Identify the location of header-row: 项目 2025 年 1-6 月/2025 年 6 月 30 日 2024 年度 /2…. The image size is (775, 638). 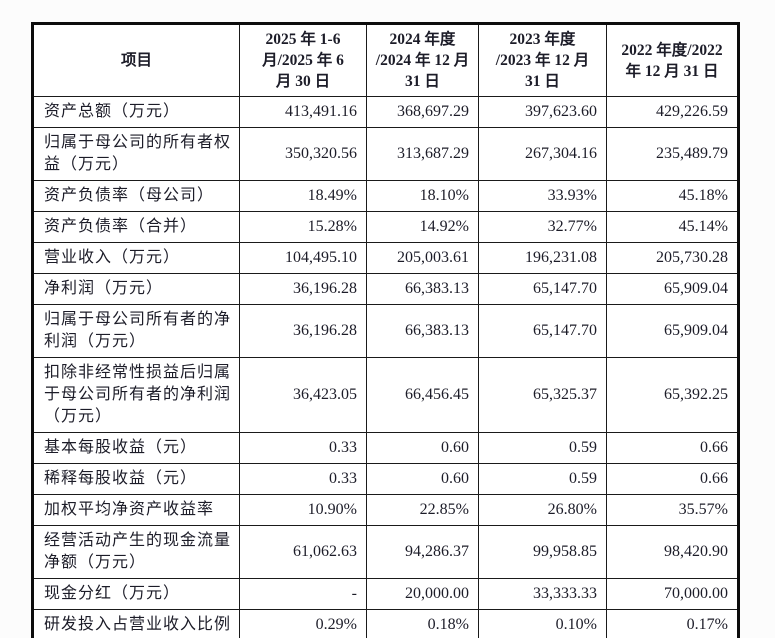
(385, 60).